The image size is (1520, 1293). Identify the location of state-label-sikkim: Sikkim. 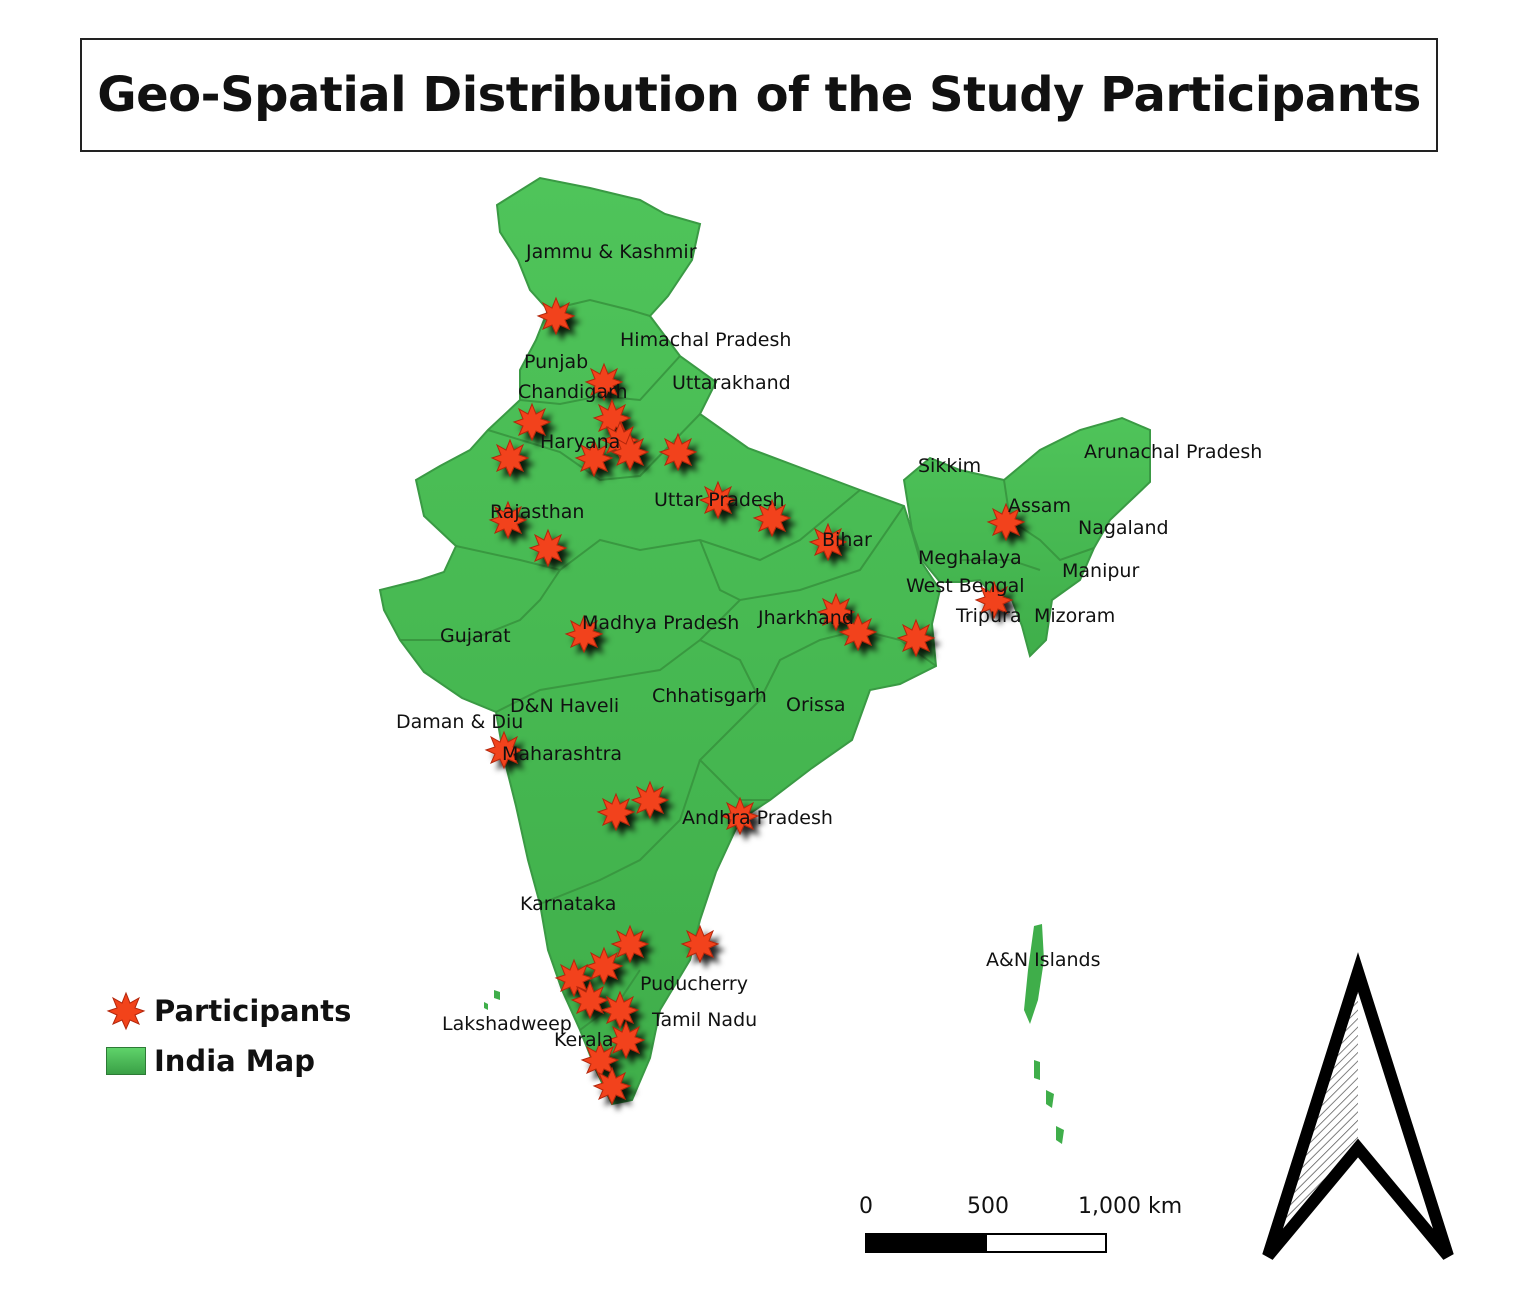
(949, 466).